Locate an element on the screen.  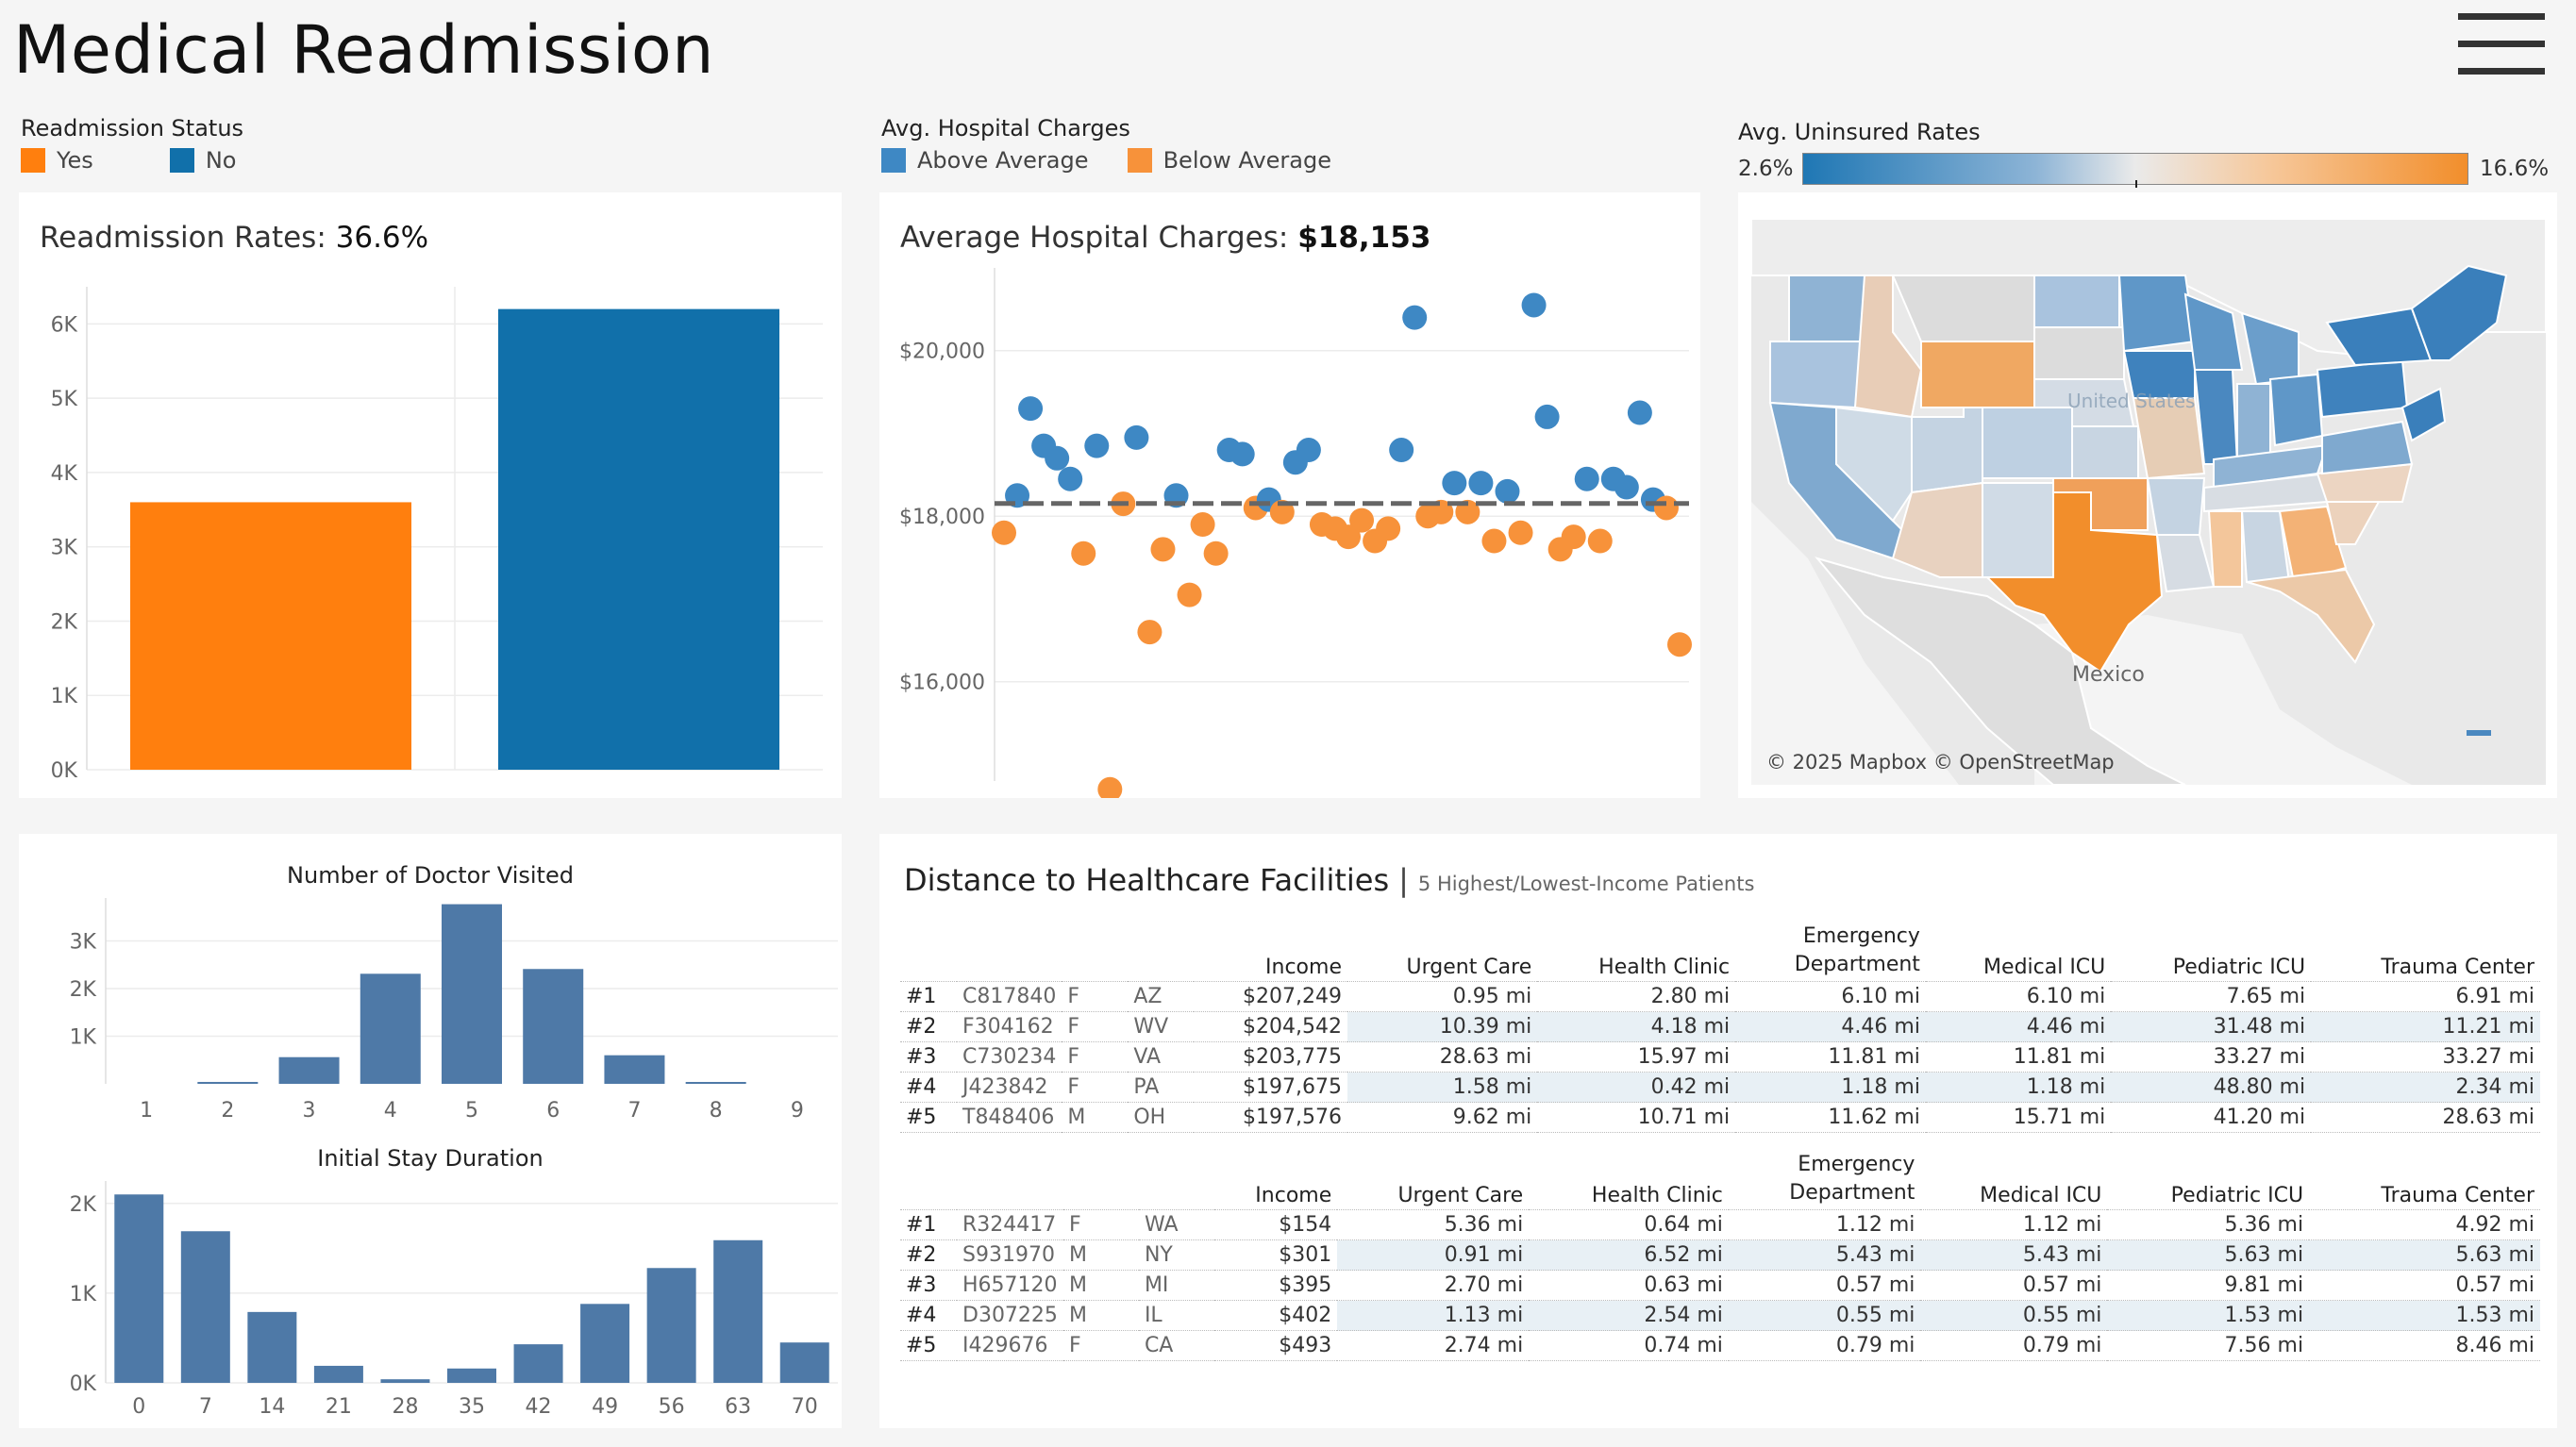
bar-no is located at coordinates (638, 539).